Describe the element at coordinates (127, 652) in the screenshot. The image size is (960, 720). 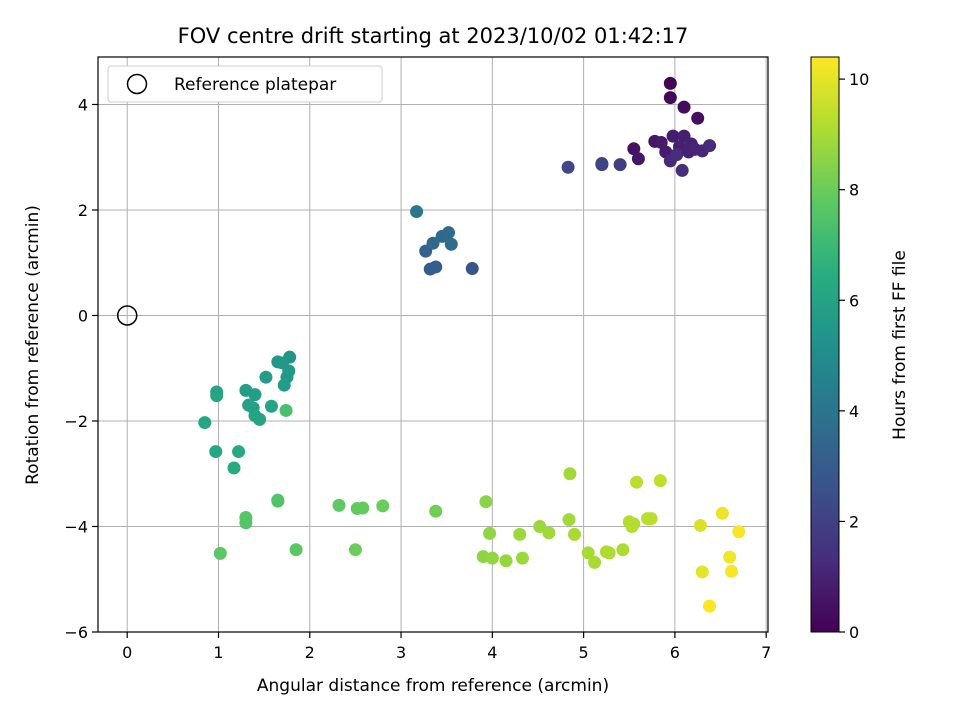
I see `x-tick-label: 0` at that location.